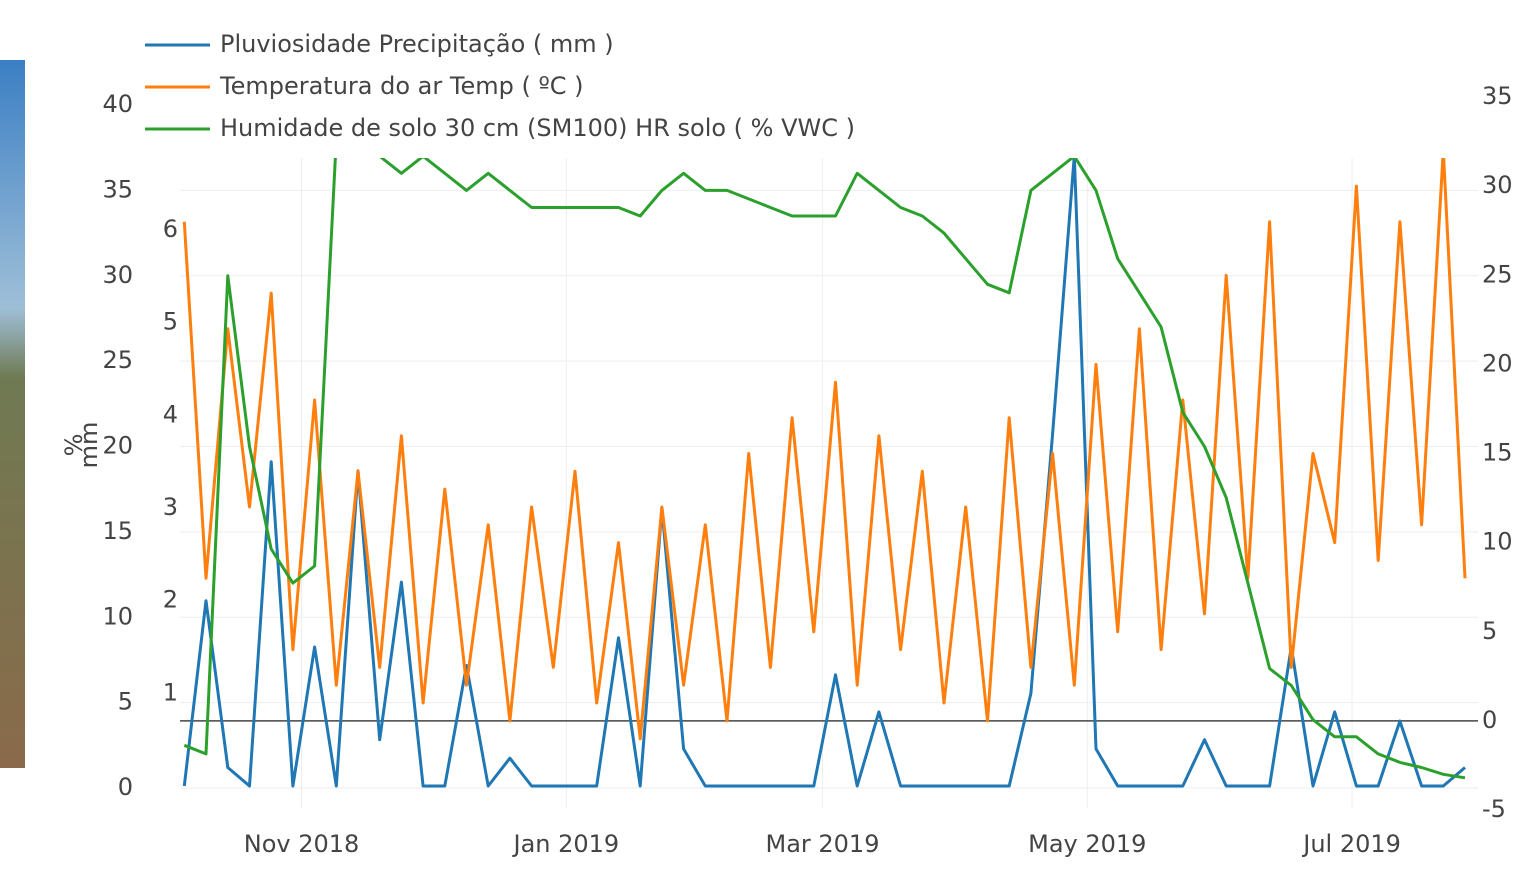 The width and height of the screenshot is (1537, 883). What do you see at coordinates (117, 531) in the screenshot?
I see `y3-tick-label: 15` at bounding box center [117, 531].